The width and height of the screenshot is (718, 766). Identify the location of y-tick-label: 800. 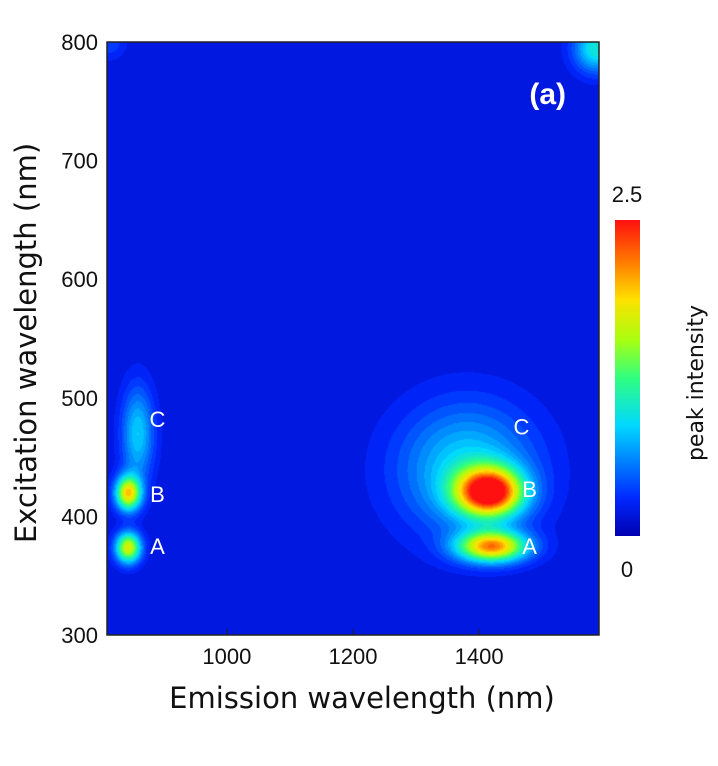
(79, 42).